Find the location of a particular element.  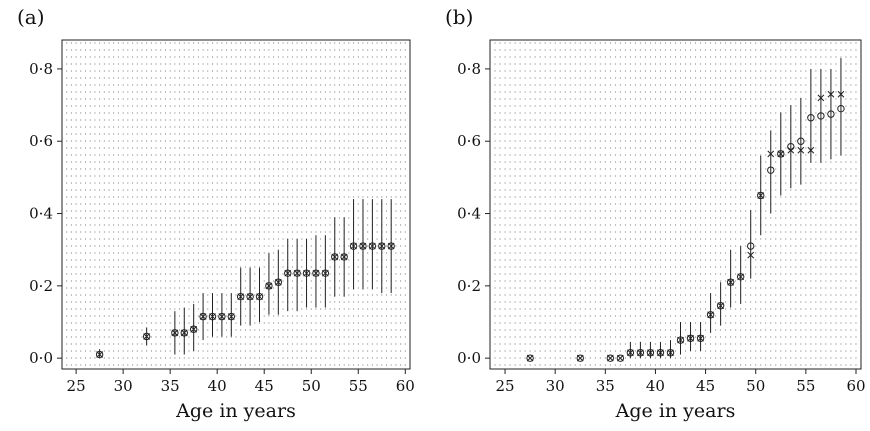

panel-a-xtick-label: 50 is located at coordinates (311, 386).